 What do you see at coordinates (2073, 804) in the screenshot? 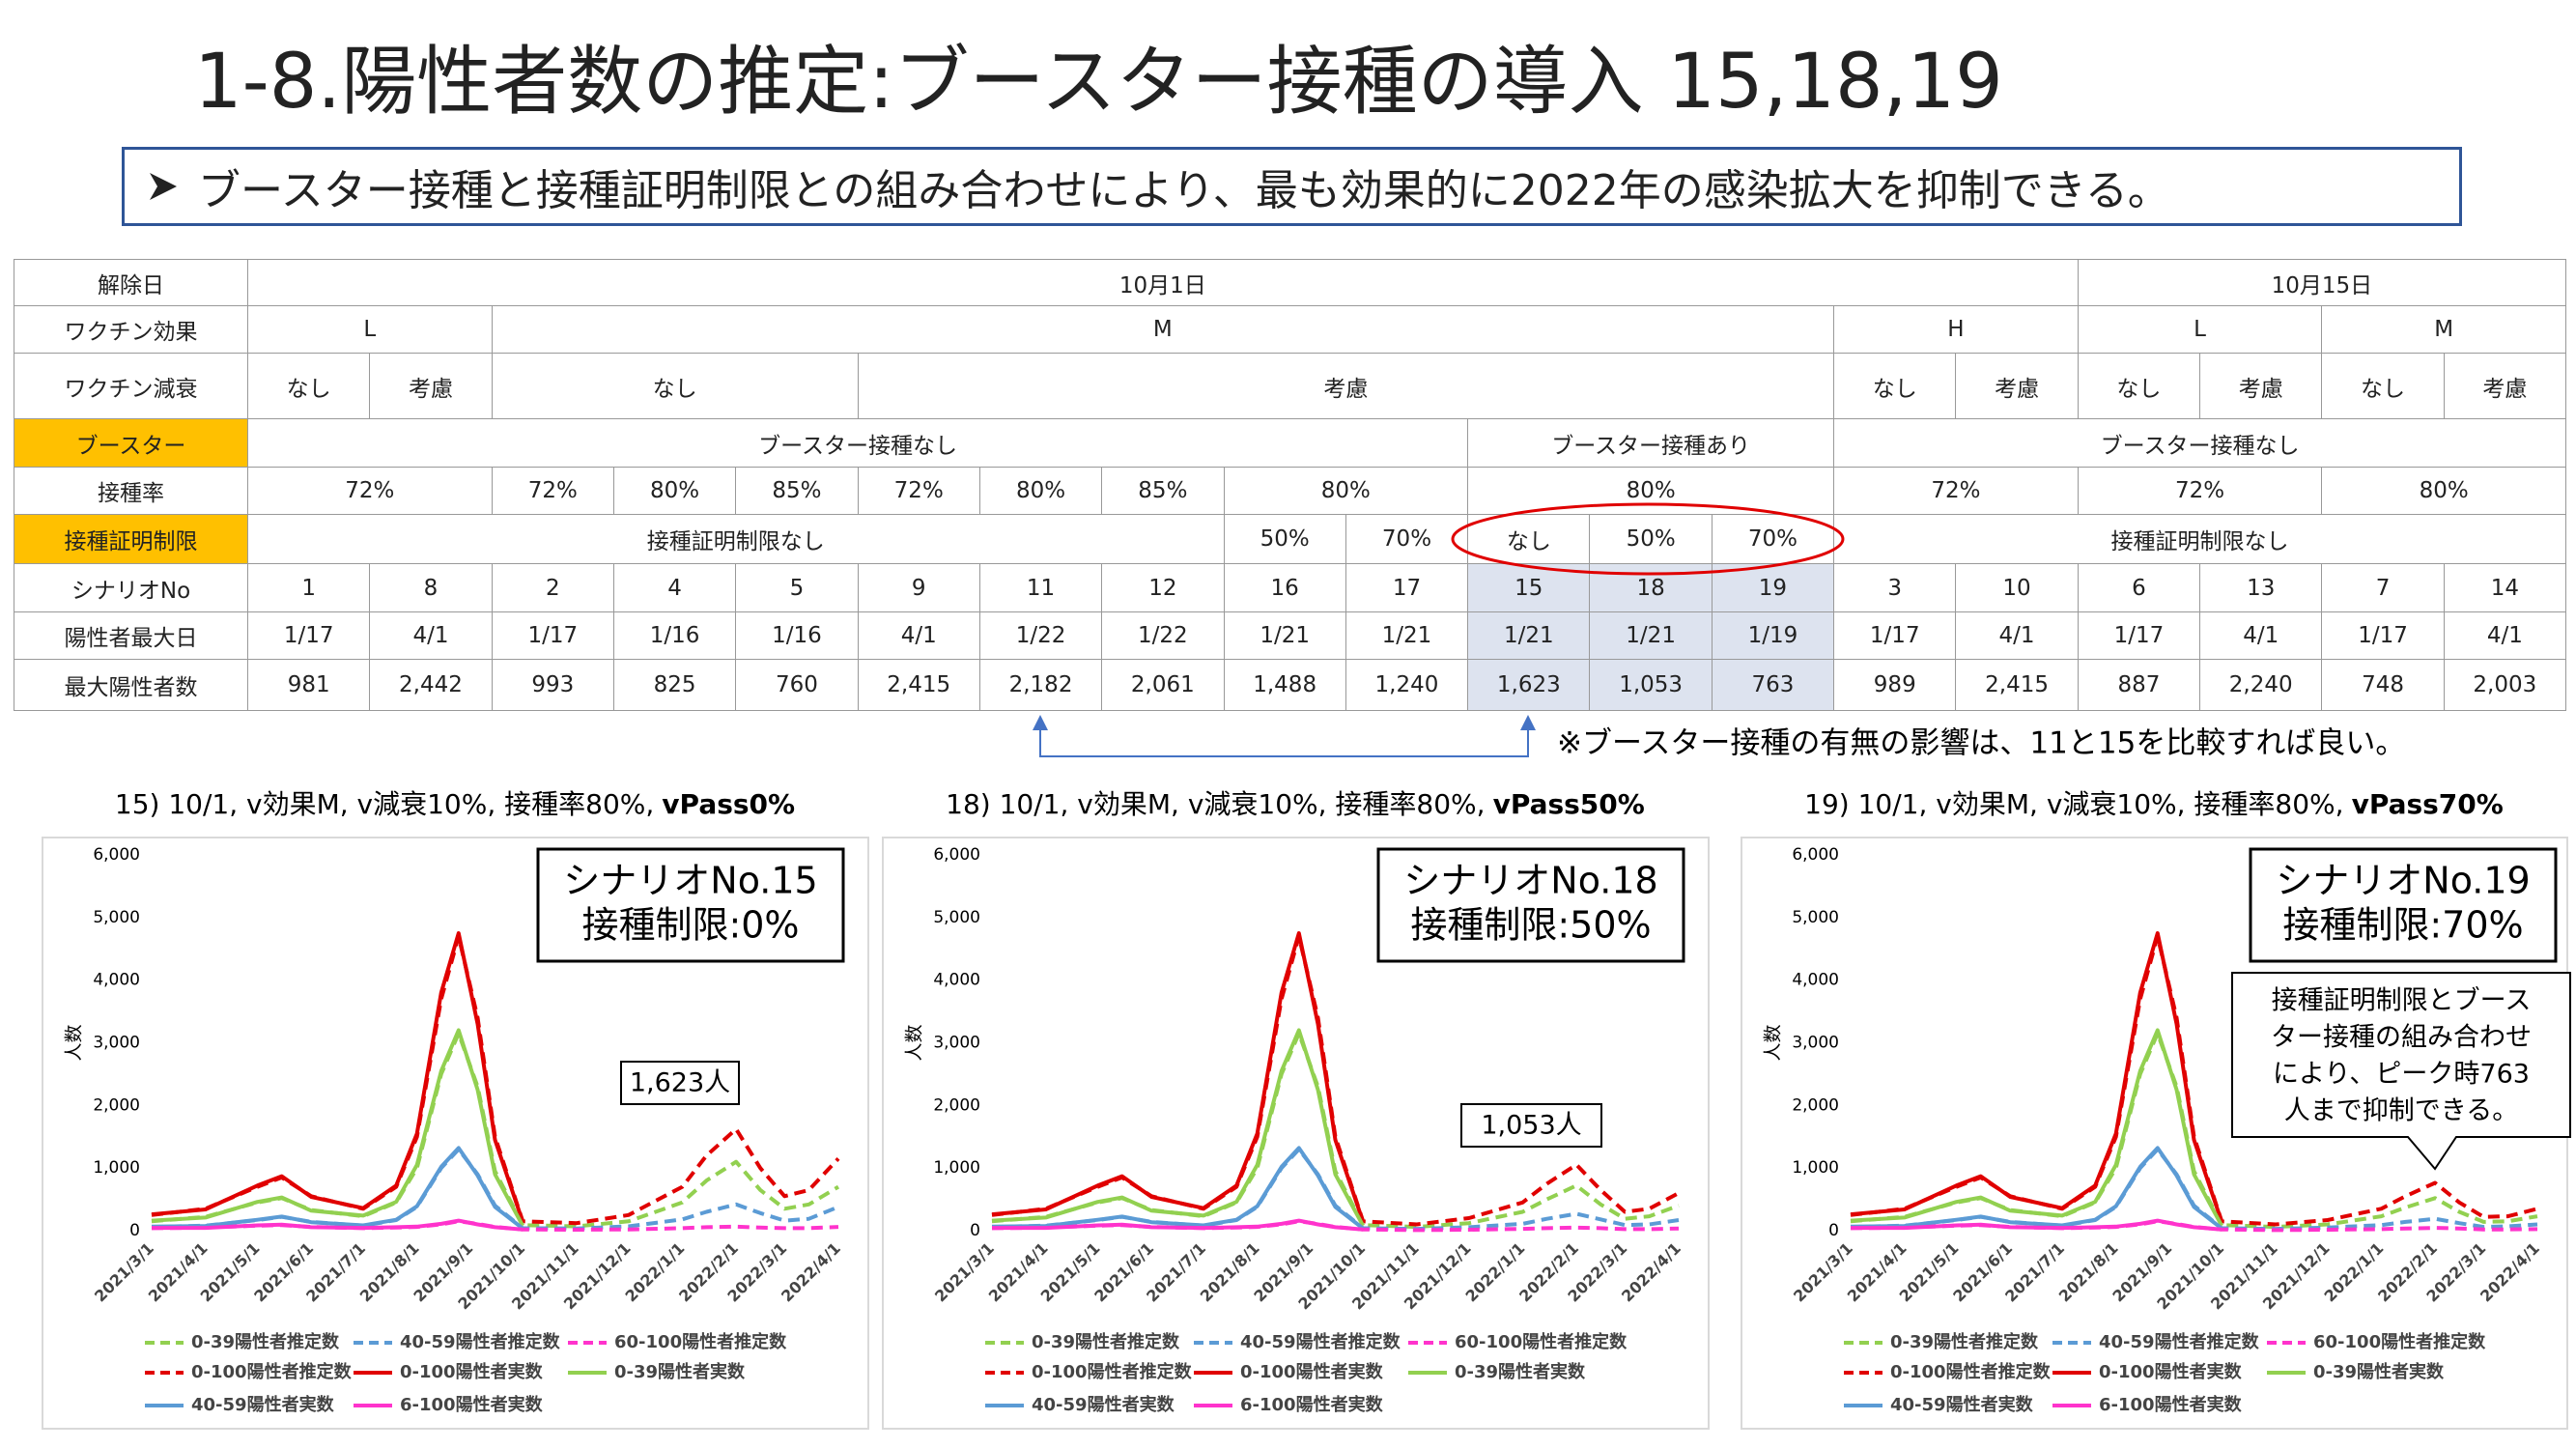
I see `chart-title-text: 19) 10/1, v効果M, v減衰10%, 接種率80%,` at bounding box center [2073, 804].